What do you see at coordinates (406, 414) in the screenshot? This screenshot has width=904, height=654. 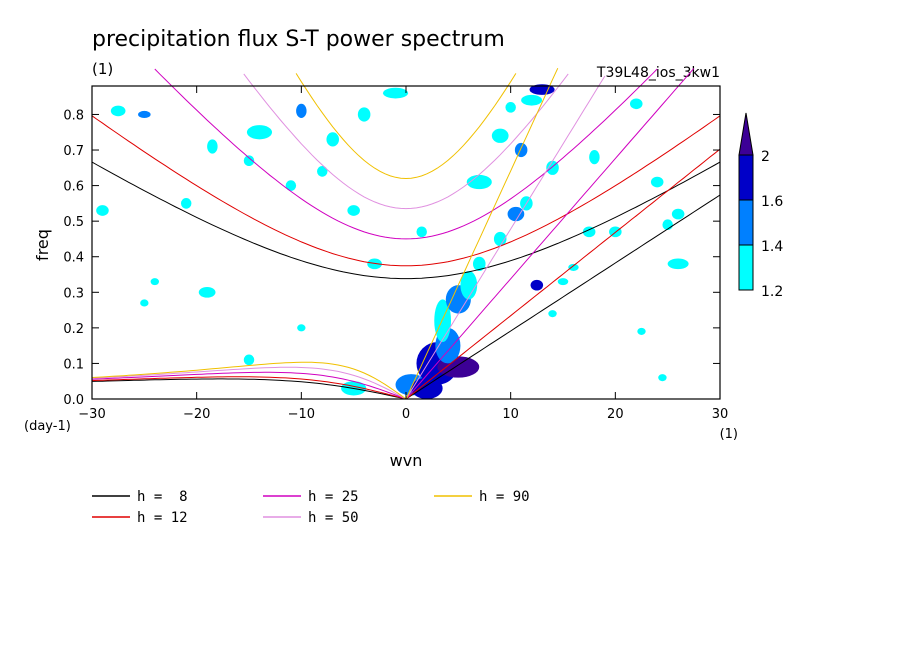 I see `x-tick-label: 0` at bounding box center [406, 414].